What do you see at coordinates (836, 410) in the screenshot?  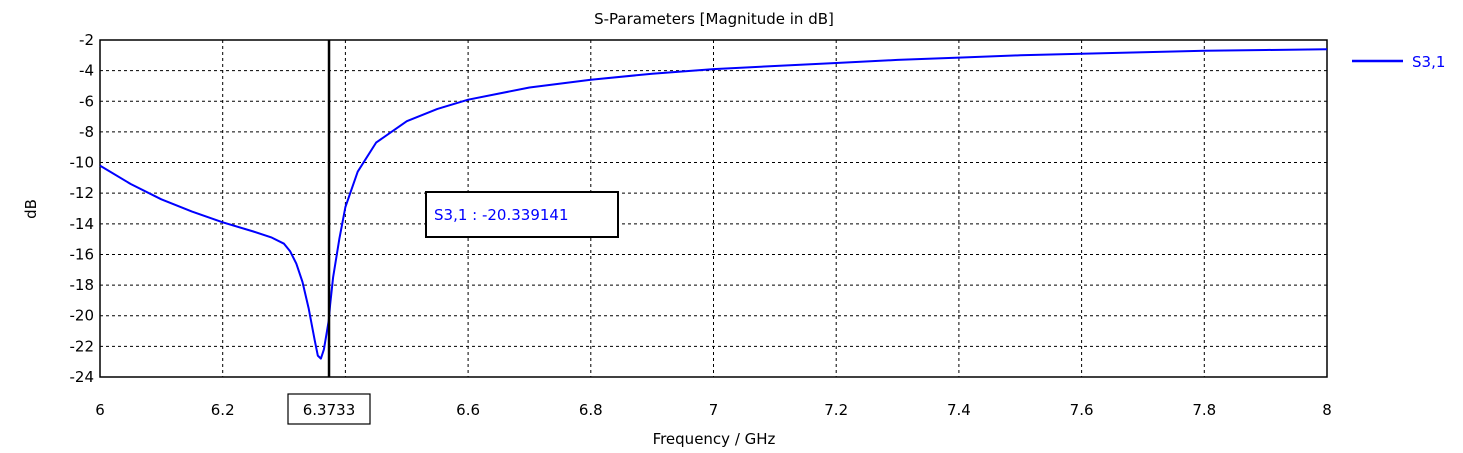 I see `x-tick-label: 7.2` at bounding box center [836, 410].